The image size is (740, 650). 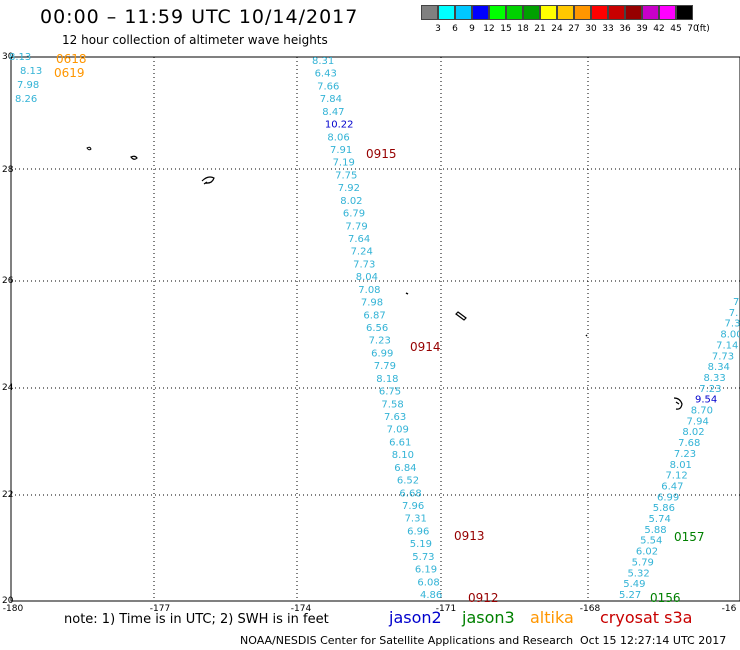 What do you see at coordinates (333, 112) in the screenshot?
I see `swh-value-label: 8.47` at bounding box center [333, 112].